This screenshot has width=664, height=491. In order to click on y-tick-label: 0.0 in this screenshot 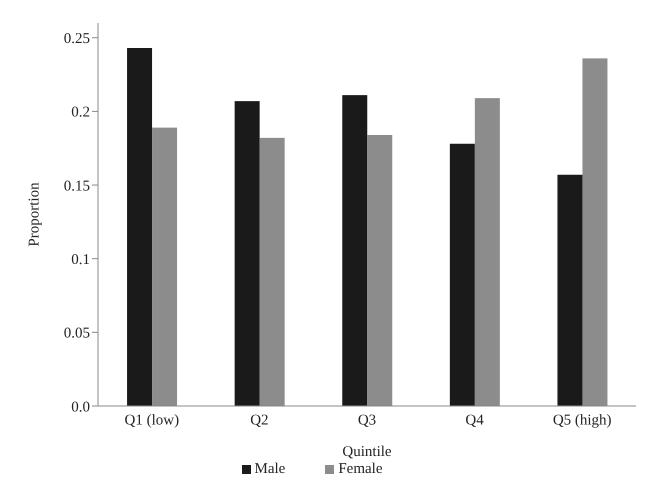, I will do `click(80, 407)`.